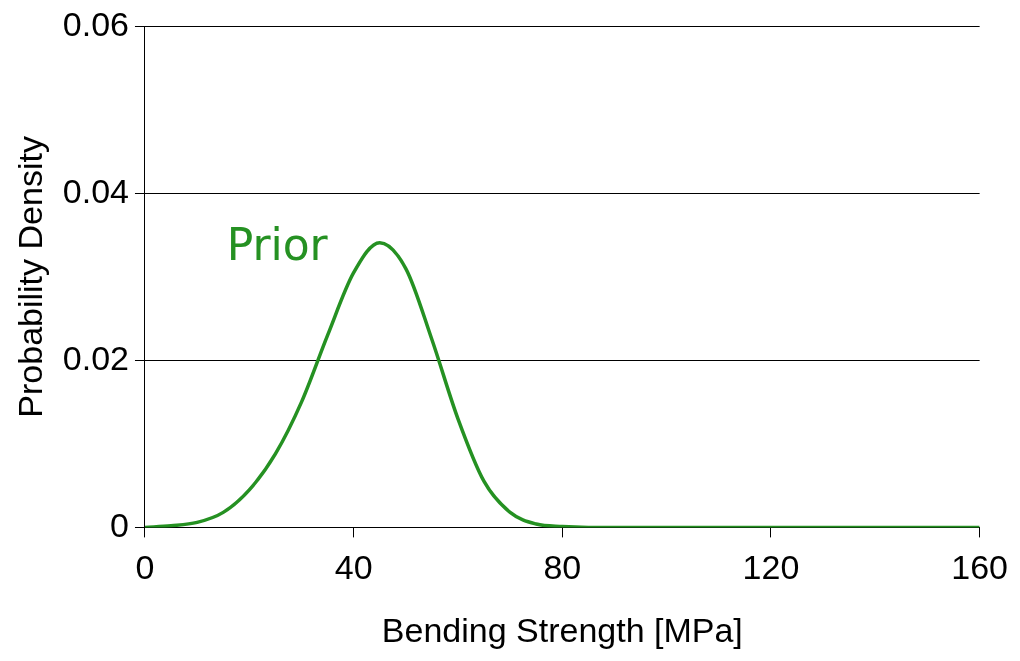 This screenshot has height=661, width=1020. What do you see at coordinates (353, 567) in the screenshot?
I see `x-tick-label: 40` at bounding box center [353, 567].